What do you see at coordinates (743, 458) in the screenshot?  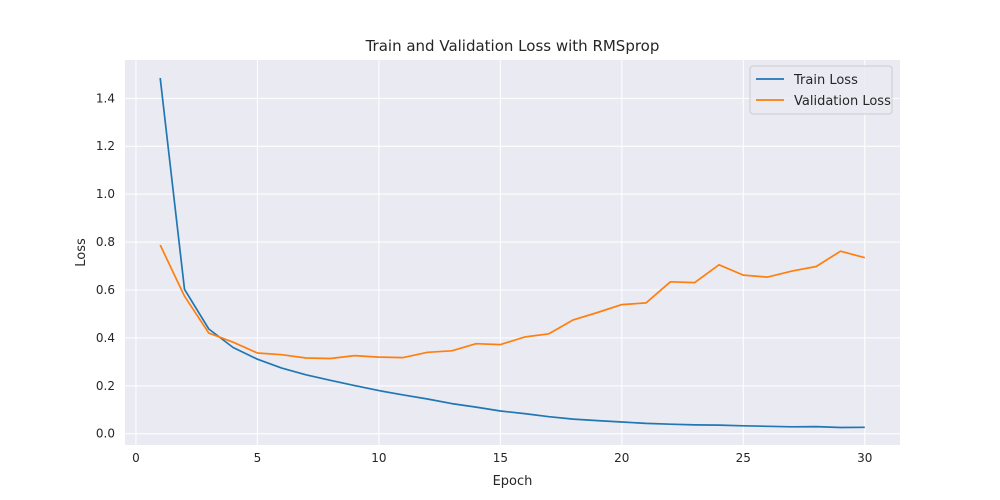 I see `x-tick-label: 25` at bounding box center [743, 458].